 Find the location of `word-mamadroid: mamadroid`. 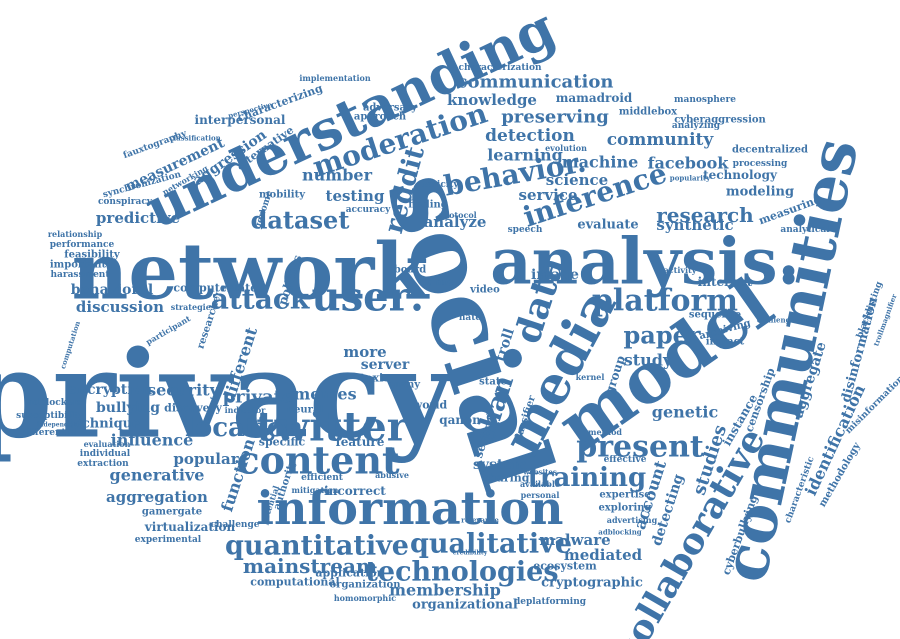

word-mamadroid: mamadroid is located at coordinates (594, 98).